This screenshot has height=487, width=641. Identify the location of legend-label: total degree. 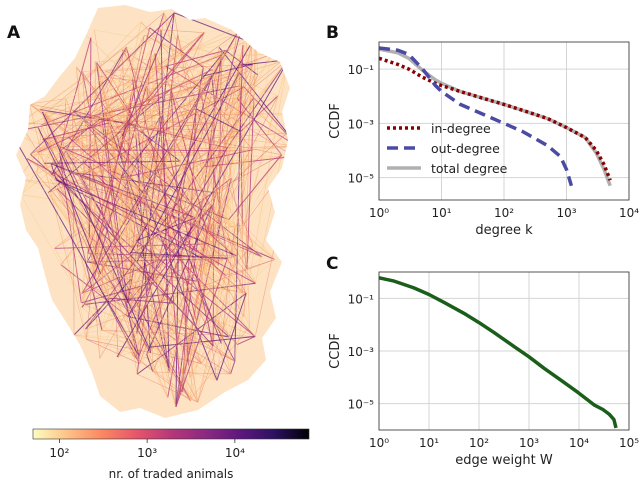
(469, 168).